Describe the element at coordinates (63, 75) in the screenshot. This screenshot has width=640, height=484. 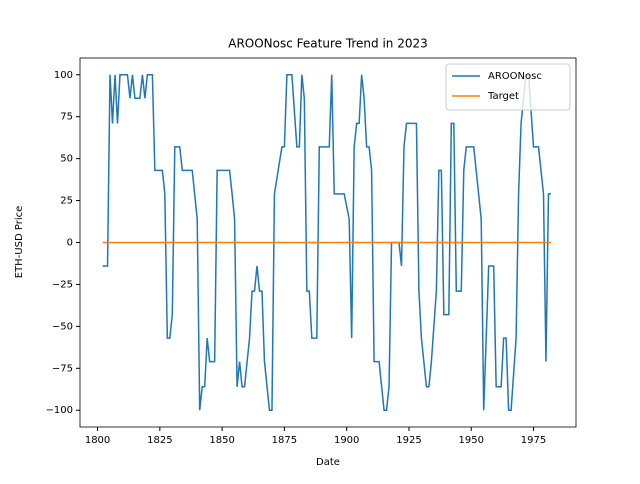
I see `y-tick-label: 100` at that location.